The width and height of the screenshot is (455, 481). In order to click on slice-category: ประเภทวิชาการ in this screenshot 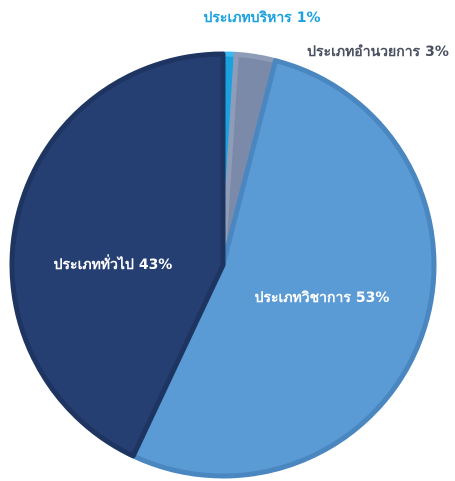, I will do `click(303, 298)`.